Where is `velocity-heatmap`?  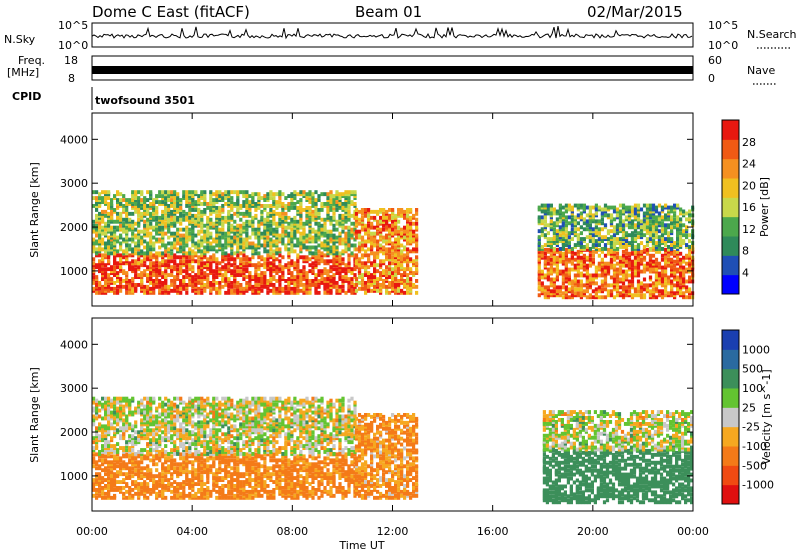 velocity-heatmap is located at coordinates (392, 450).